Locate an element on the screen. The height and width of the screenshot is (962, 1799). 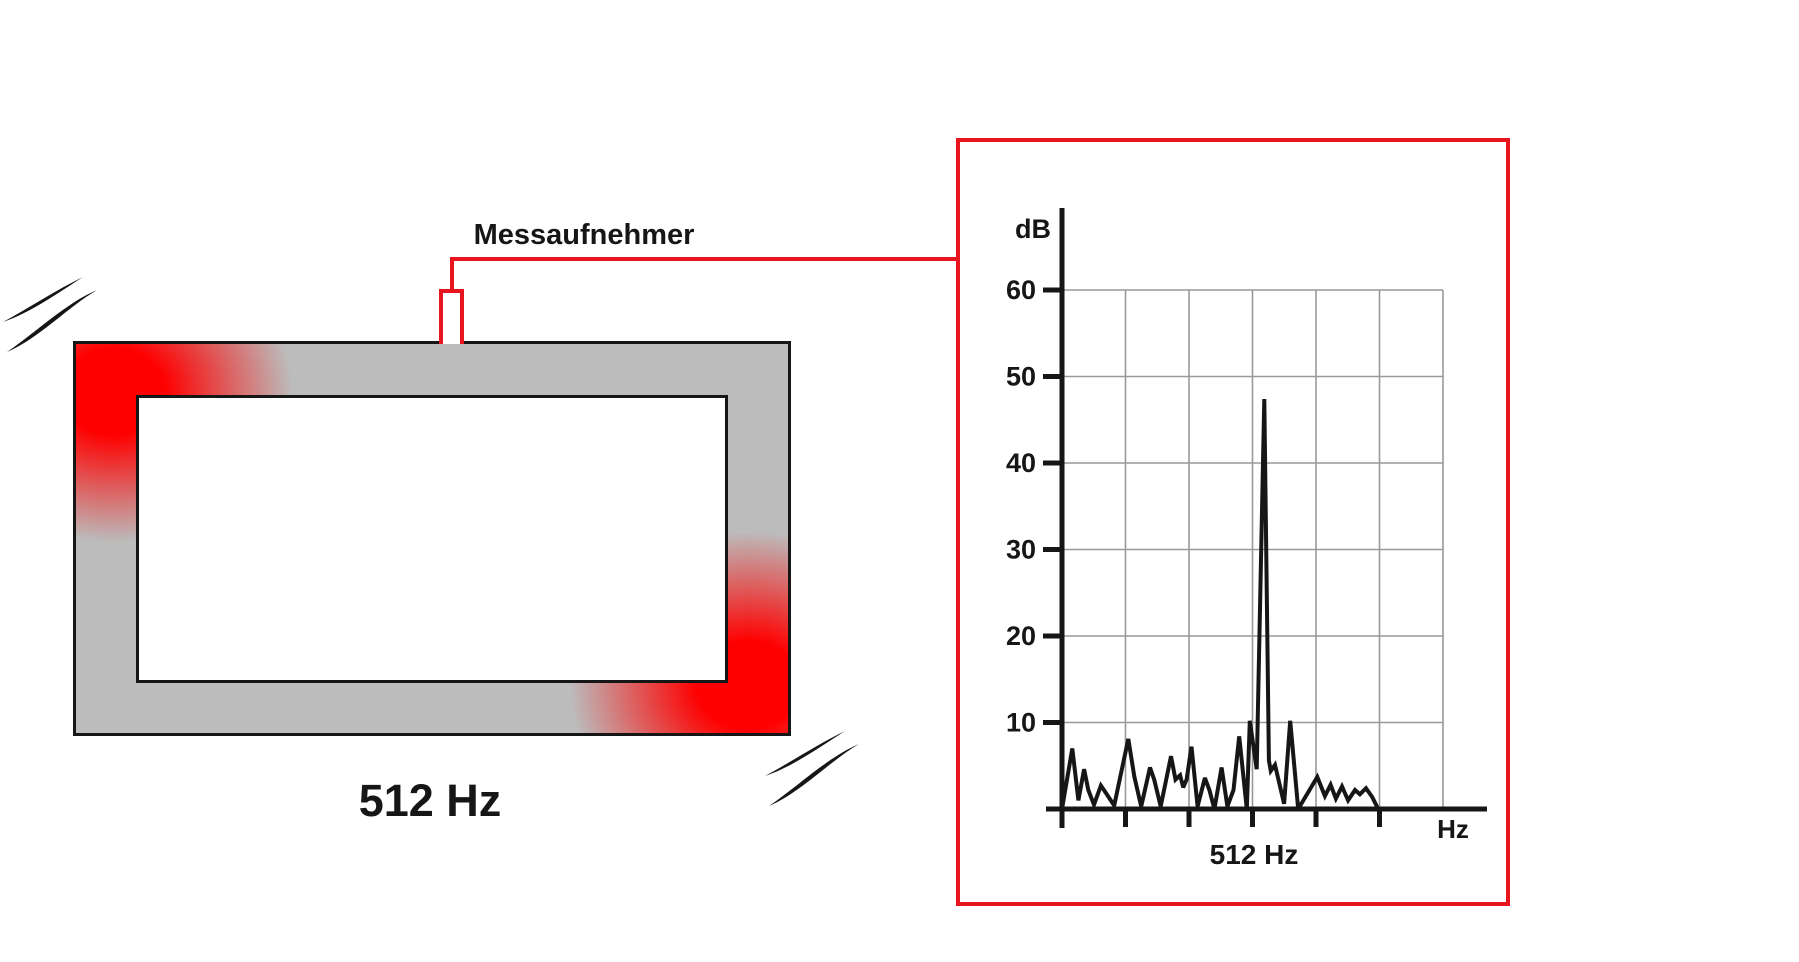
frame-inner-opening is located at coordinates (432, 539).